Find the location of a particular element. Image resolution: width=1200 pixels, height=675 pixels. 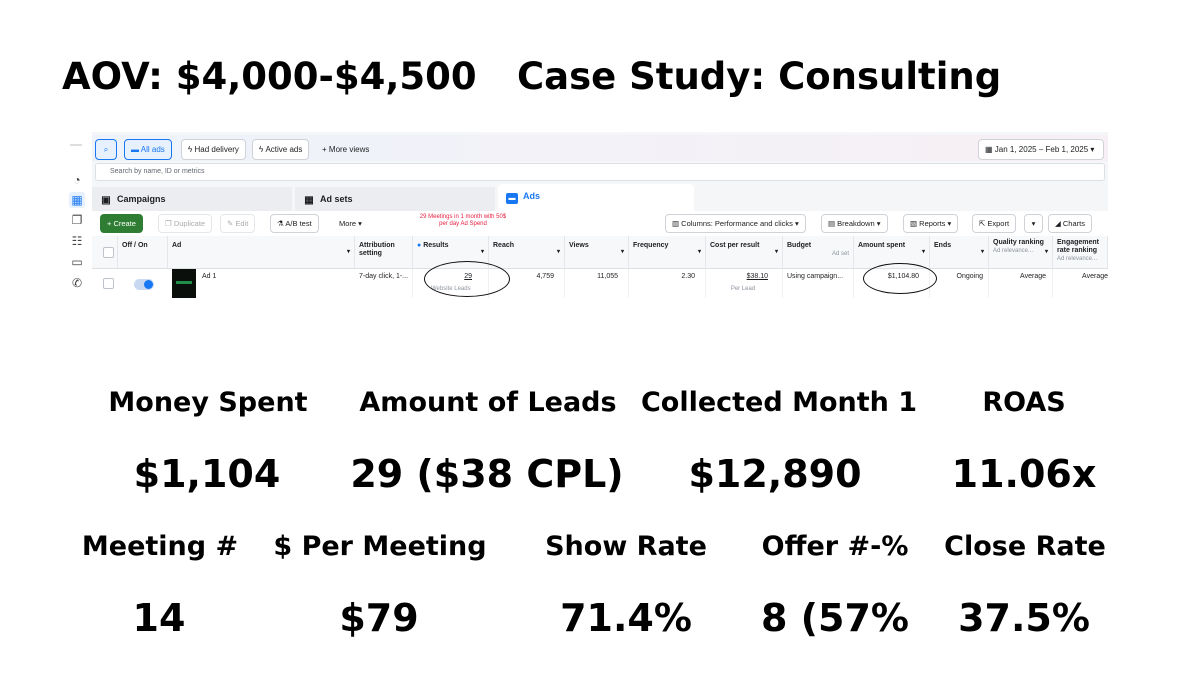

billing-icon: ▭ is located at coordinates (77, 262).